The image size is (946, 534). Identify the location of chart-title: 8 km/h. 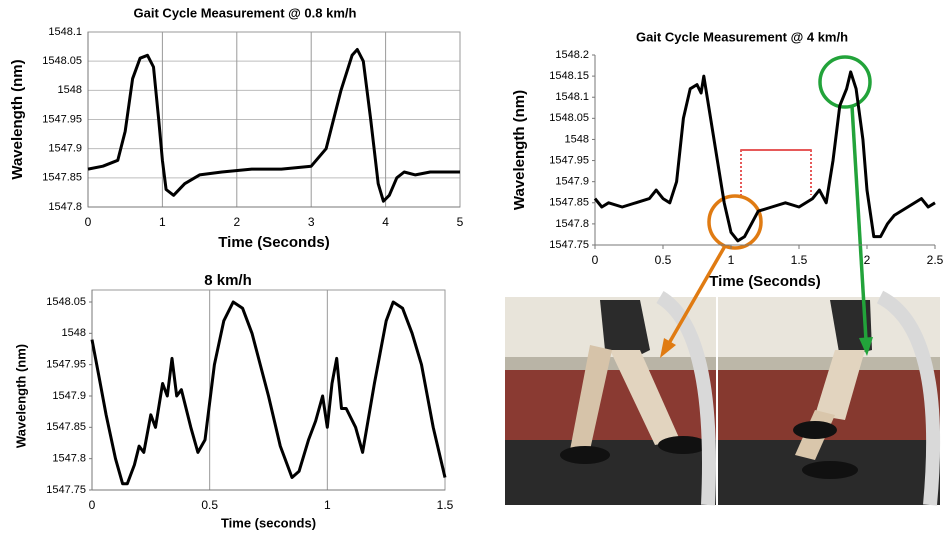
(228, 280).